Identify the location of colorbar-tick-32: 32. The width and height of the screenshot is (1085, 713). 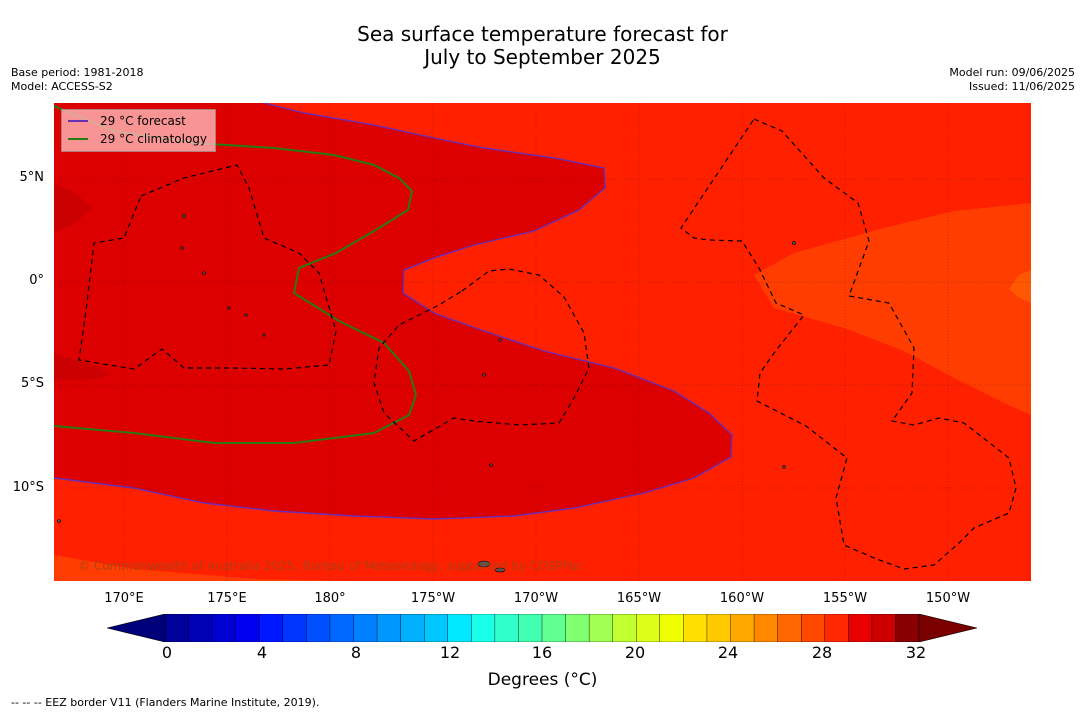
(916, 652).